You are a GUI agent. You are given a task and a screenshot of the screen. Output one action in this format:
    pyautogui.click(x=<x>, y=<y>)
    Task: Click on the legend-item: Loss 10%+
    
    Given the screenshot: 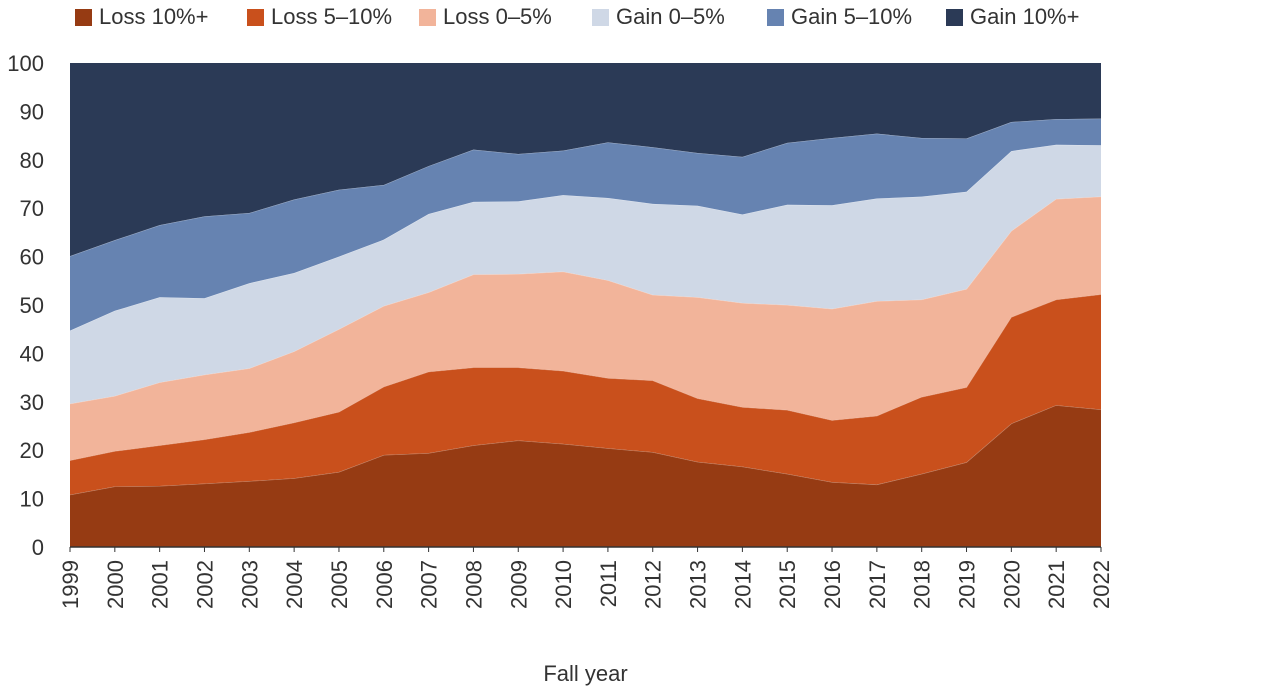 What is the action you would take?
    pyautogui.click(x=141, y=17)
    